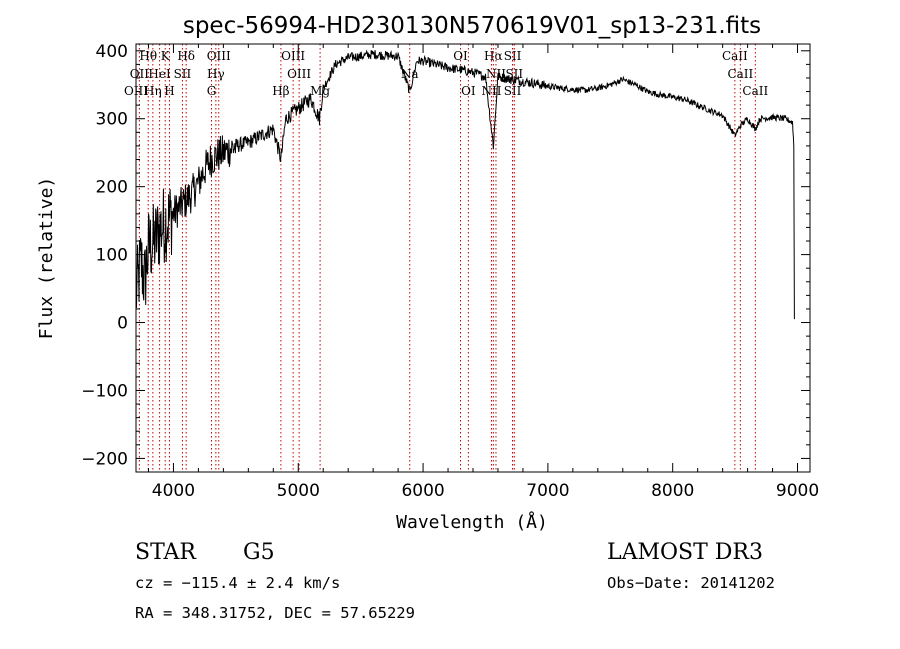  I want to click on y-tick-label-0: −200, so click(104, 459).